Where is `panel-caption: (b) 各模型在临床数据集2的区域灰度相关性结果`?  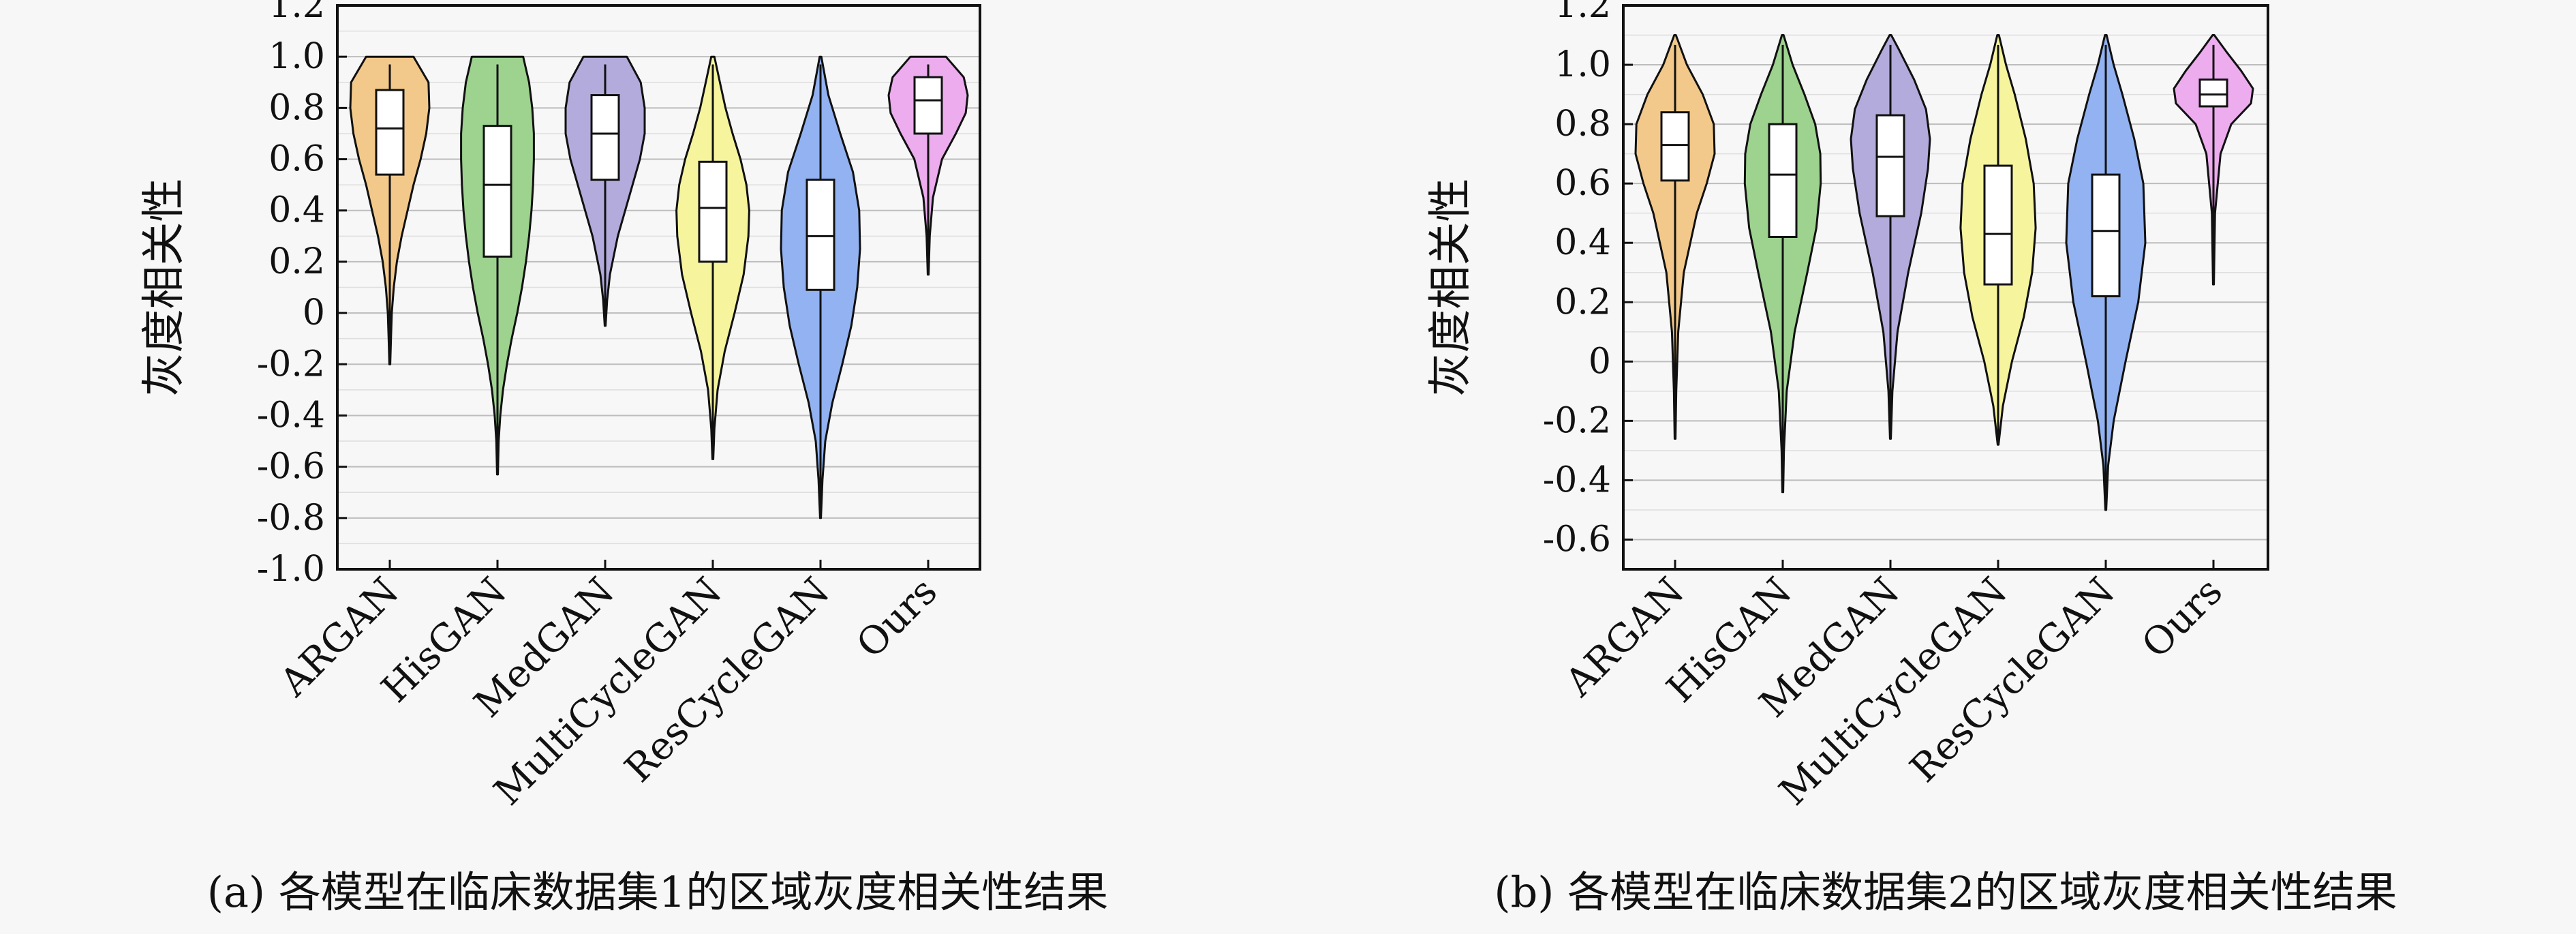
panel-caption: (b) 各模型在临床数据集2的区域灰度相关性结果 is located at coordinates (1946, 892).